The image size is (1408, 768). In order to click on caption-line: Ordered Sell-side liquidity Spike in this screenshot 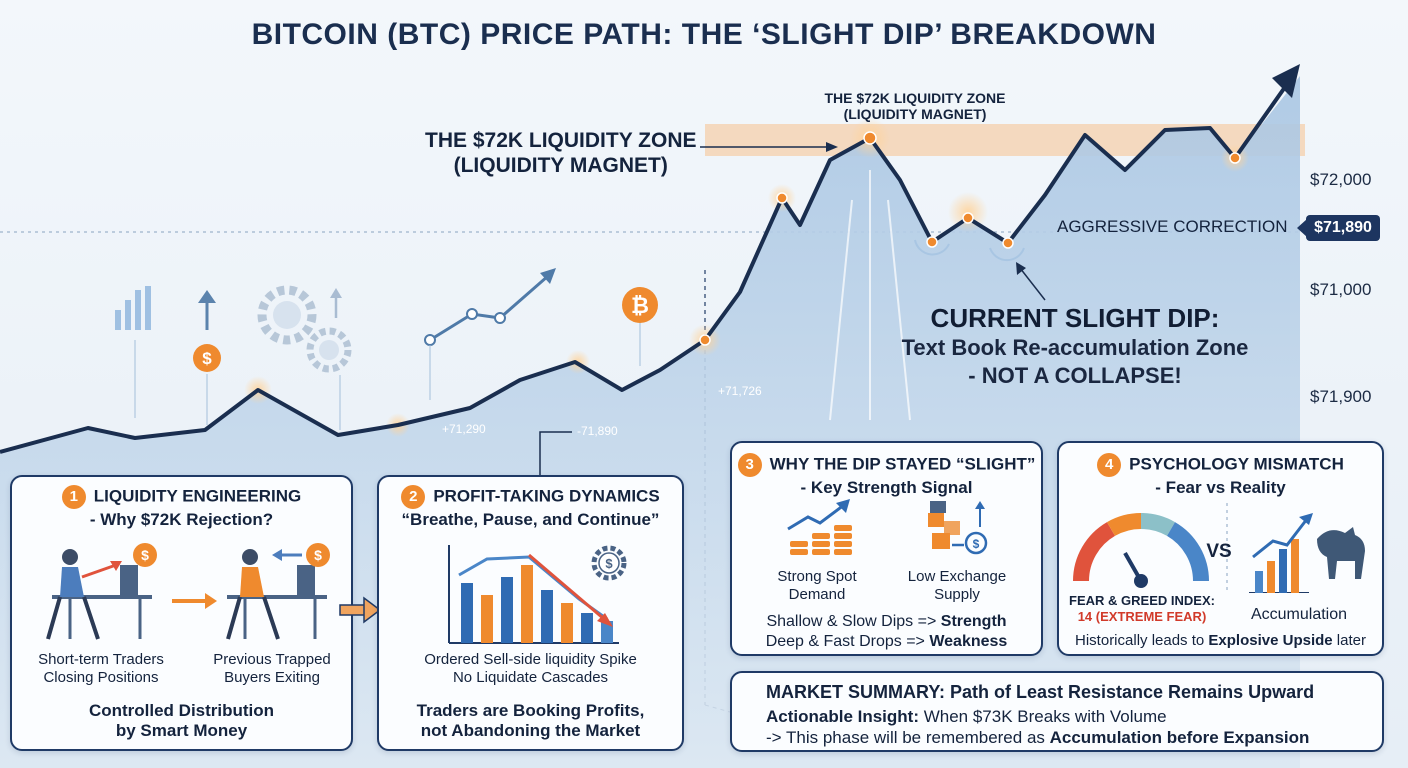, I will do `click(530, 659)`.